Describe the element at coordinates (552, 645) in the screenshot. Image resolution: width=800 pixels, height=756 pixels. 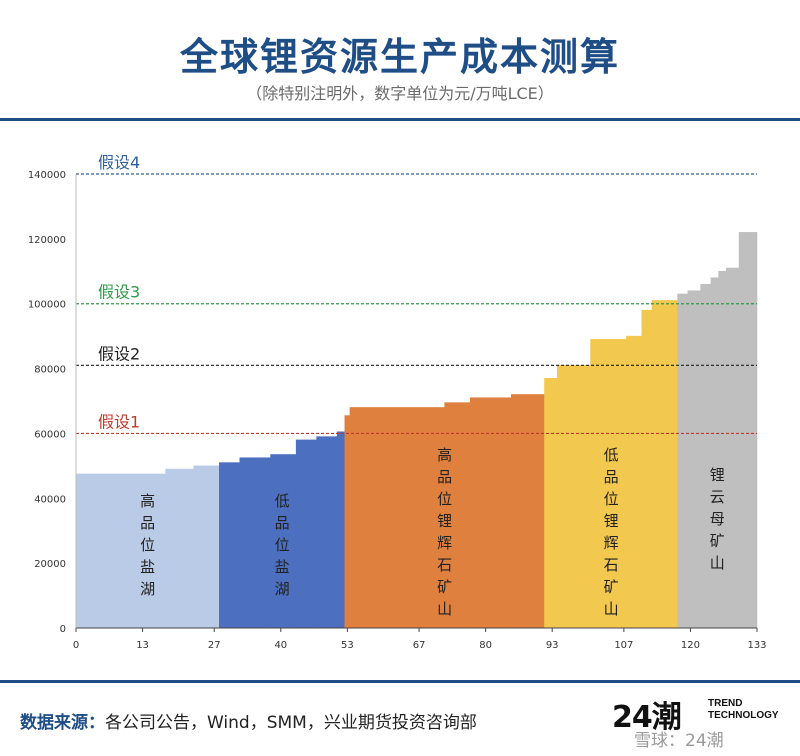
I see `x-tick-label: 93` at that location.